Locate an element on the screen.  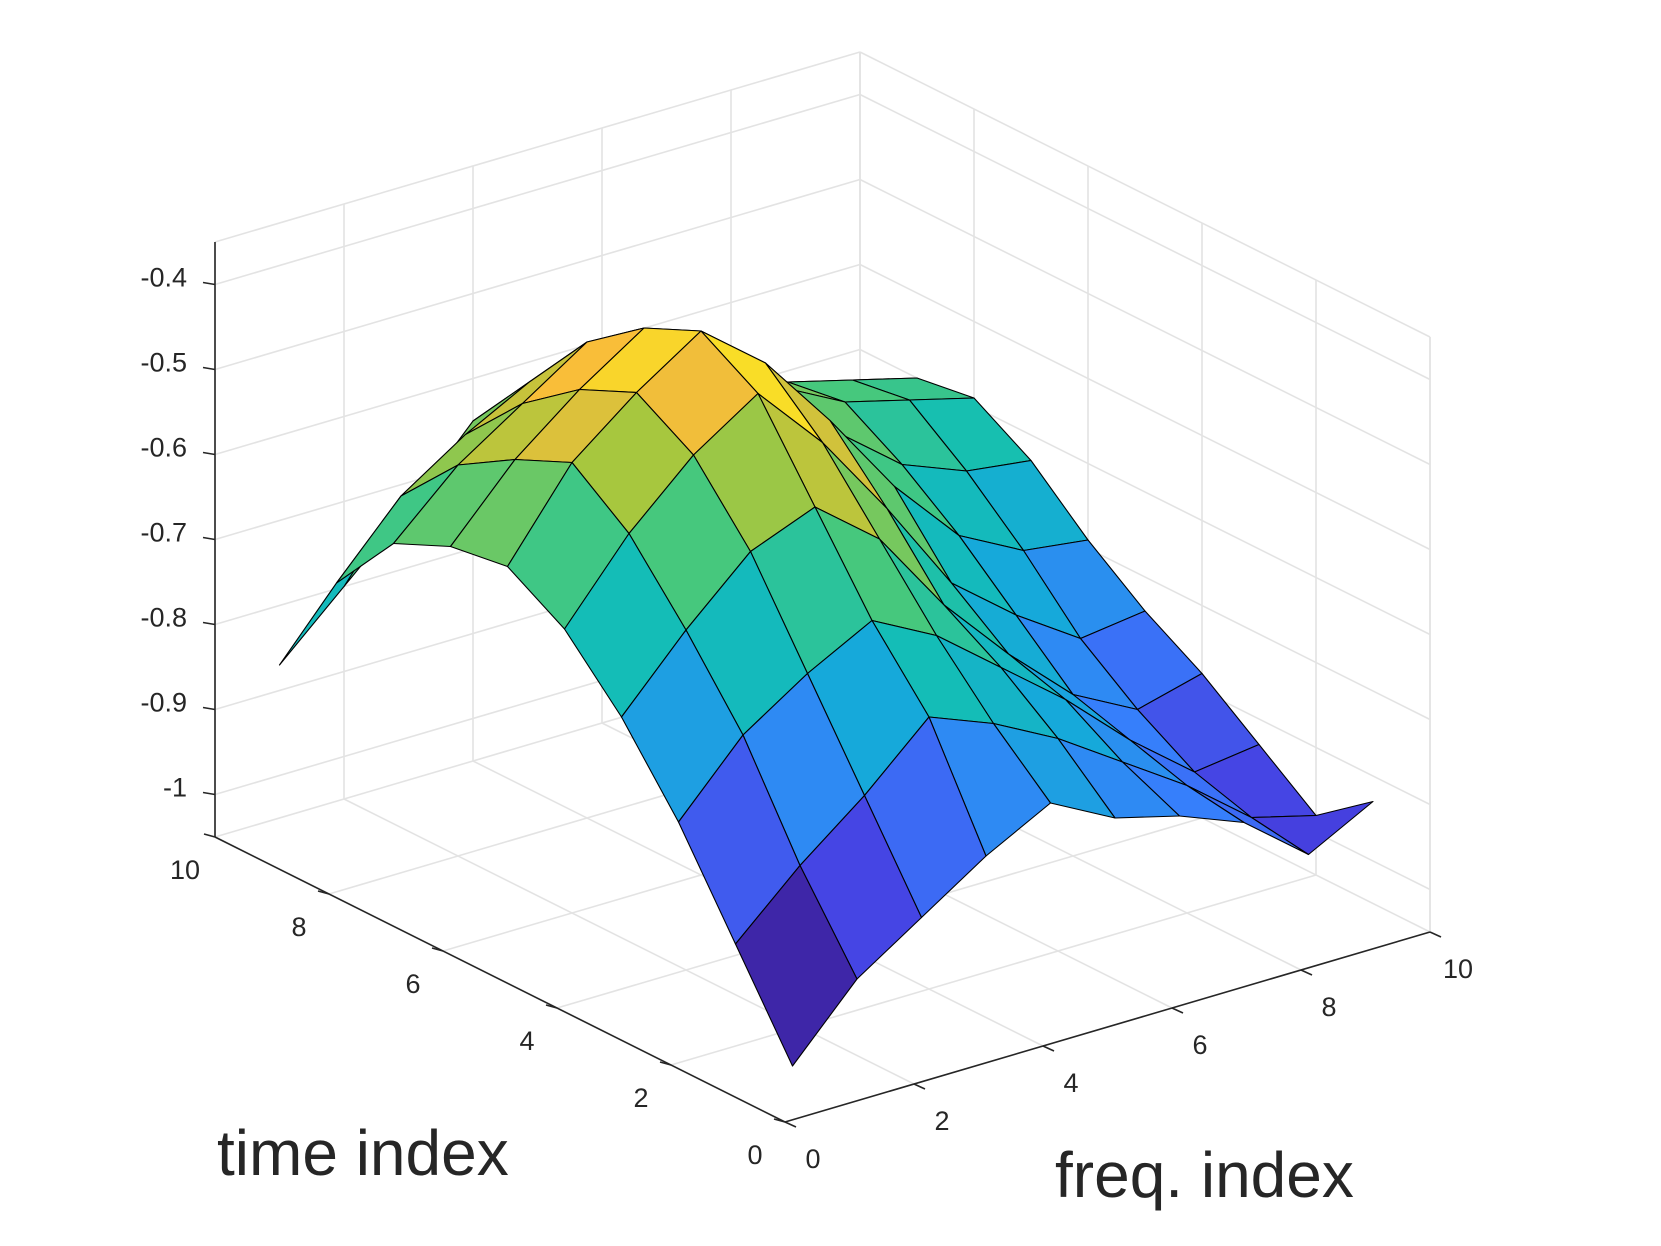
y-axis-title: time index is located at coordinates (363, 1153).